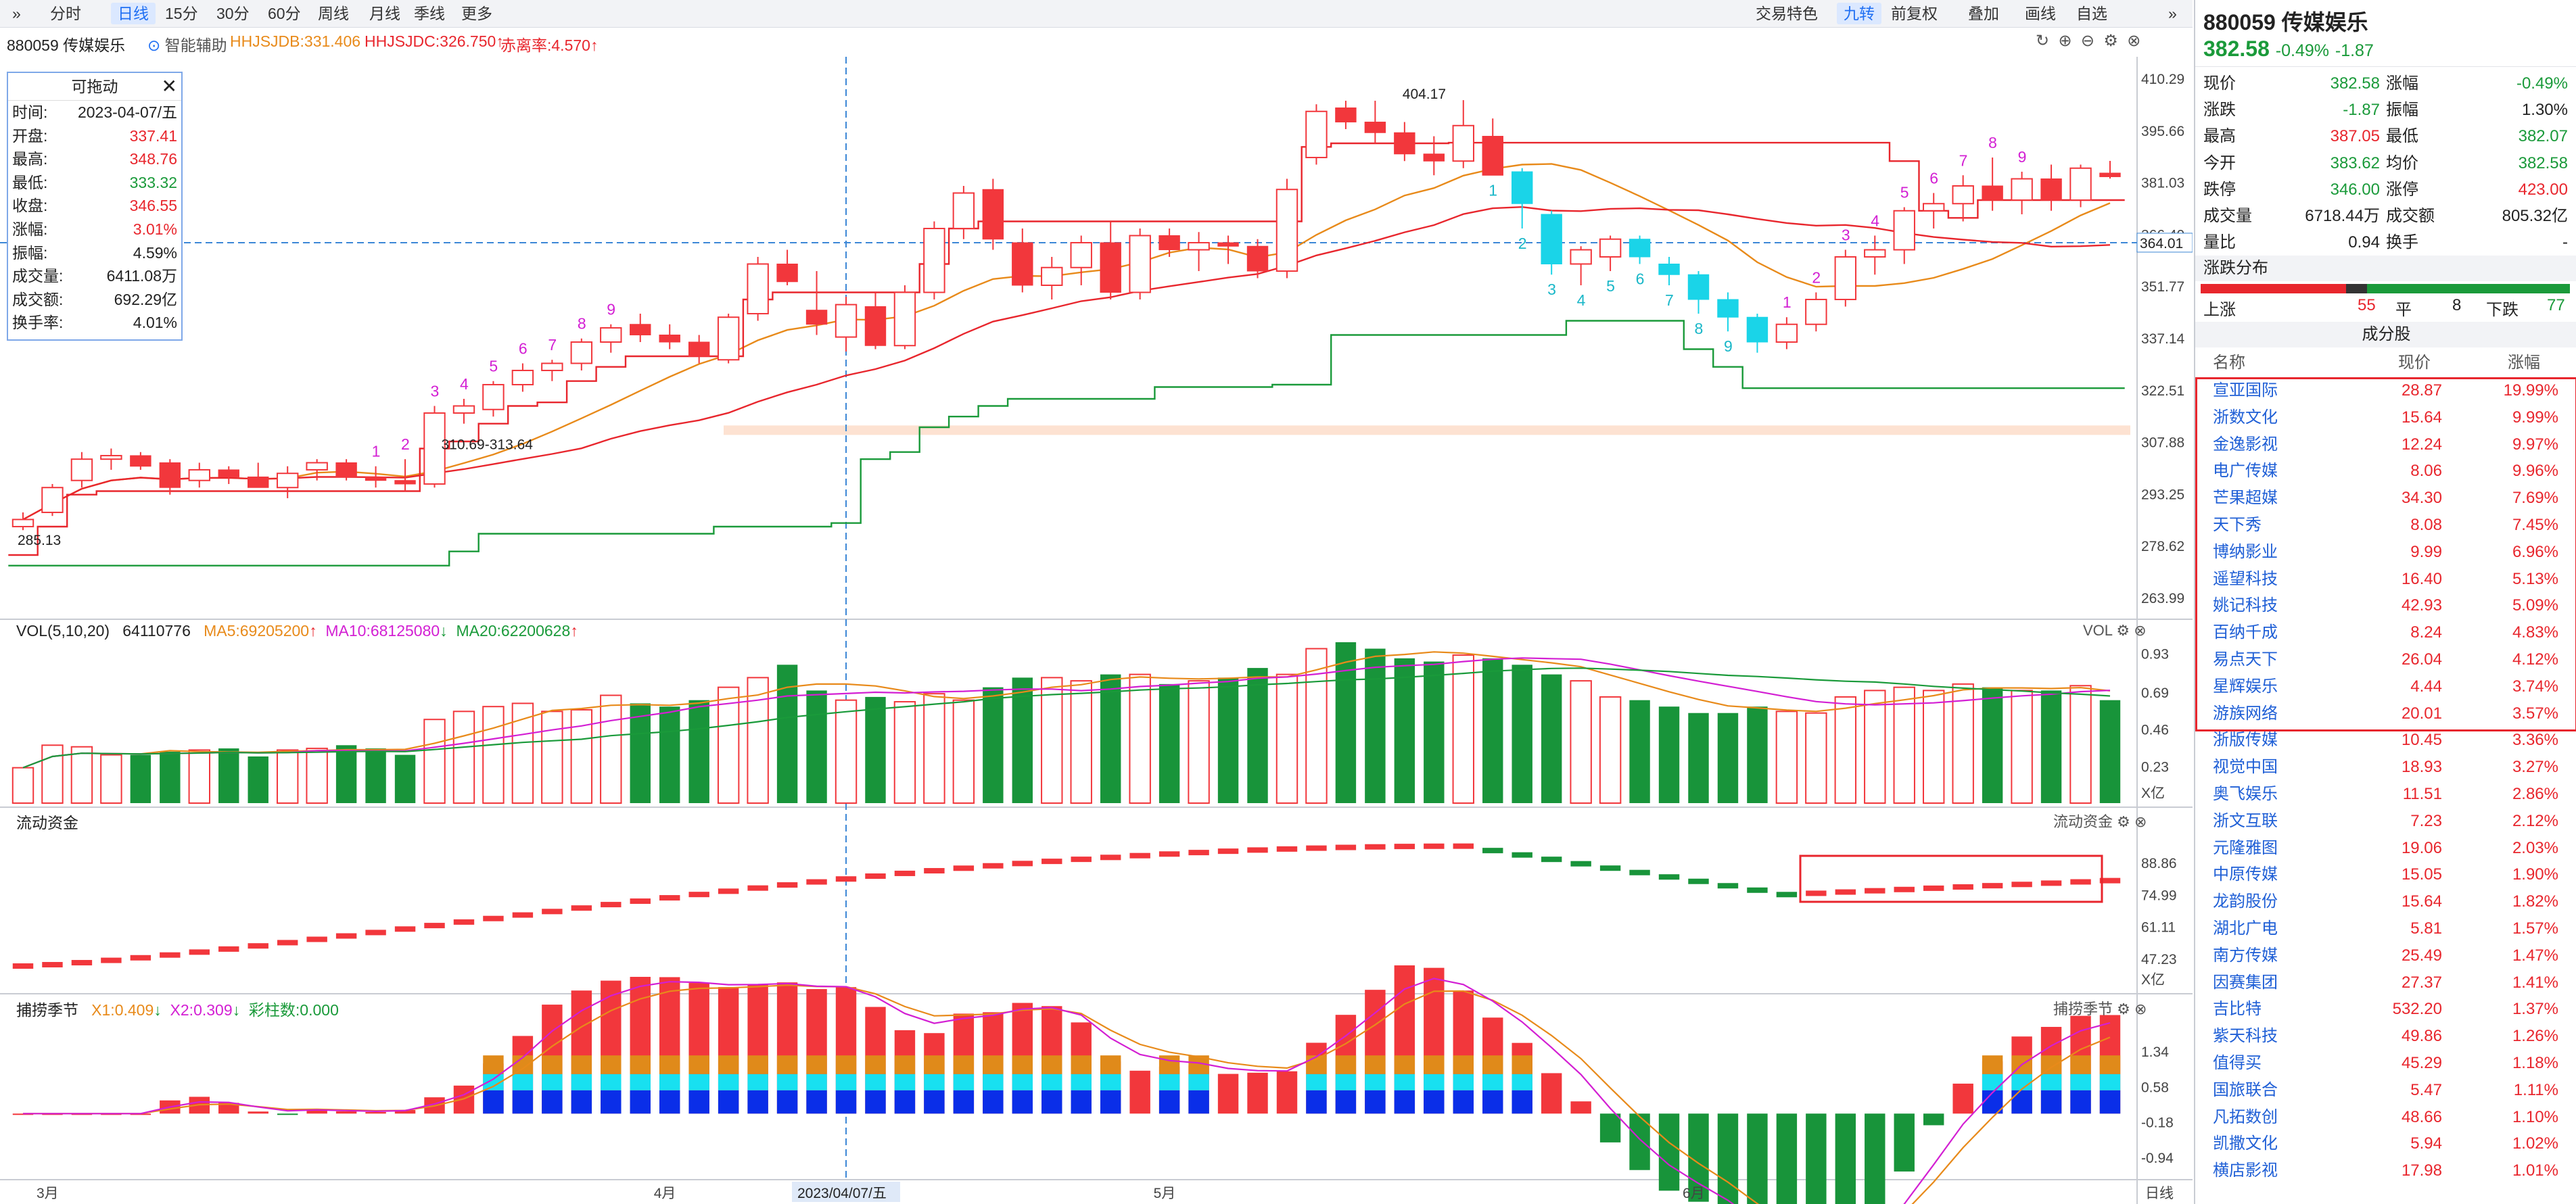 The height and width of the screenshot is (1204, 2576). Describe the element at coordinates (2385, 982) in the screenshot. I see `constituent-row: 因赛集团 27.37 1.41%` at that location.